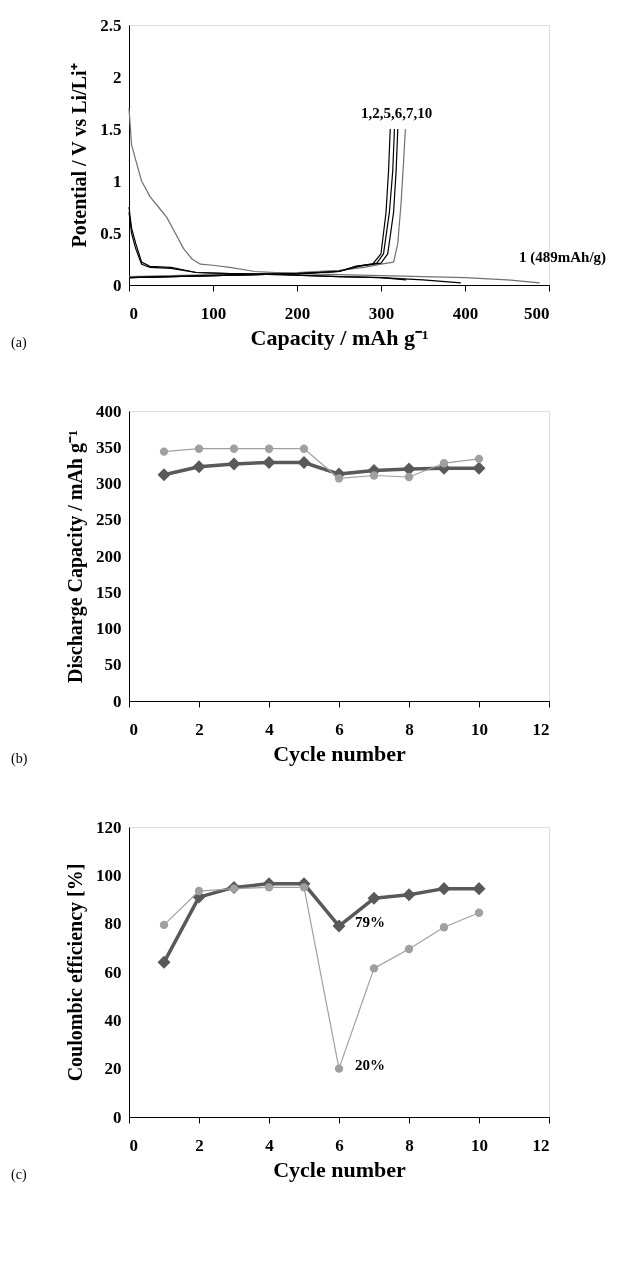 This screenshot has width=640, height=1263. I want to click on y-tick-label: 300, so click(109, 483).